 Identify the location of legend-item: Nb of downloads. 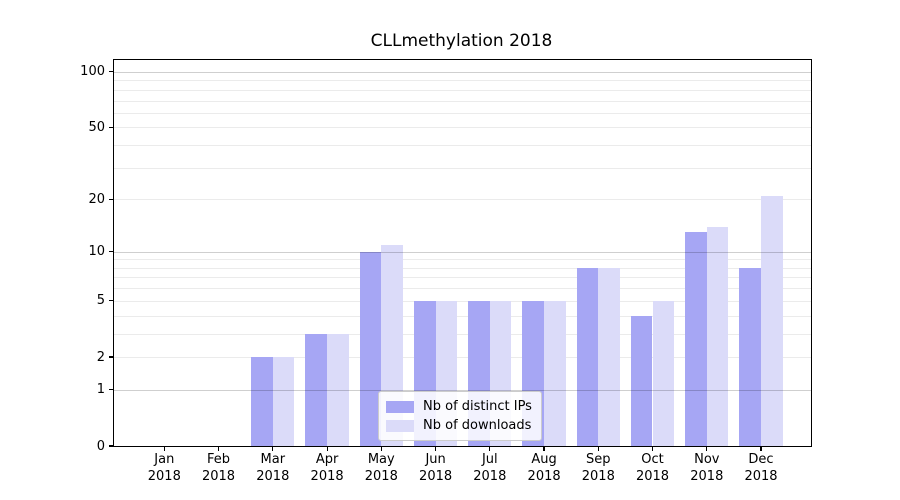
(459, 425).